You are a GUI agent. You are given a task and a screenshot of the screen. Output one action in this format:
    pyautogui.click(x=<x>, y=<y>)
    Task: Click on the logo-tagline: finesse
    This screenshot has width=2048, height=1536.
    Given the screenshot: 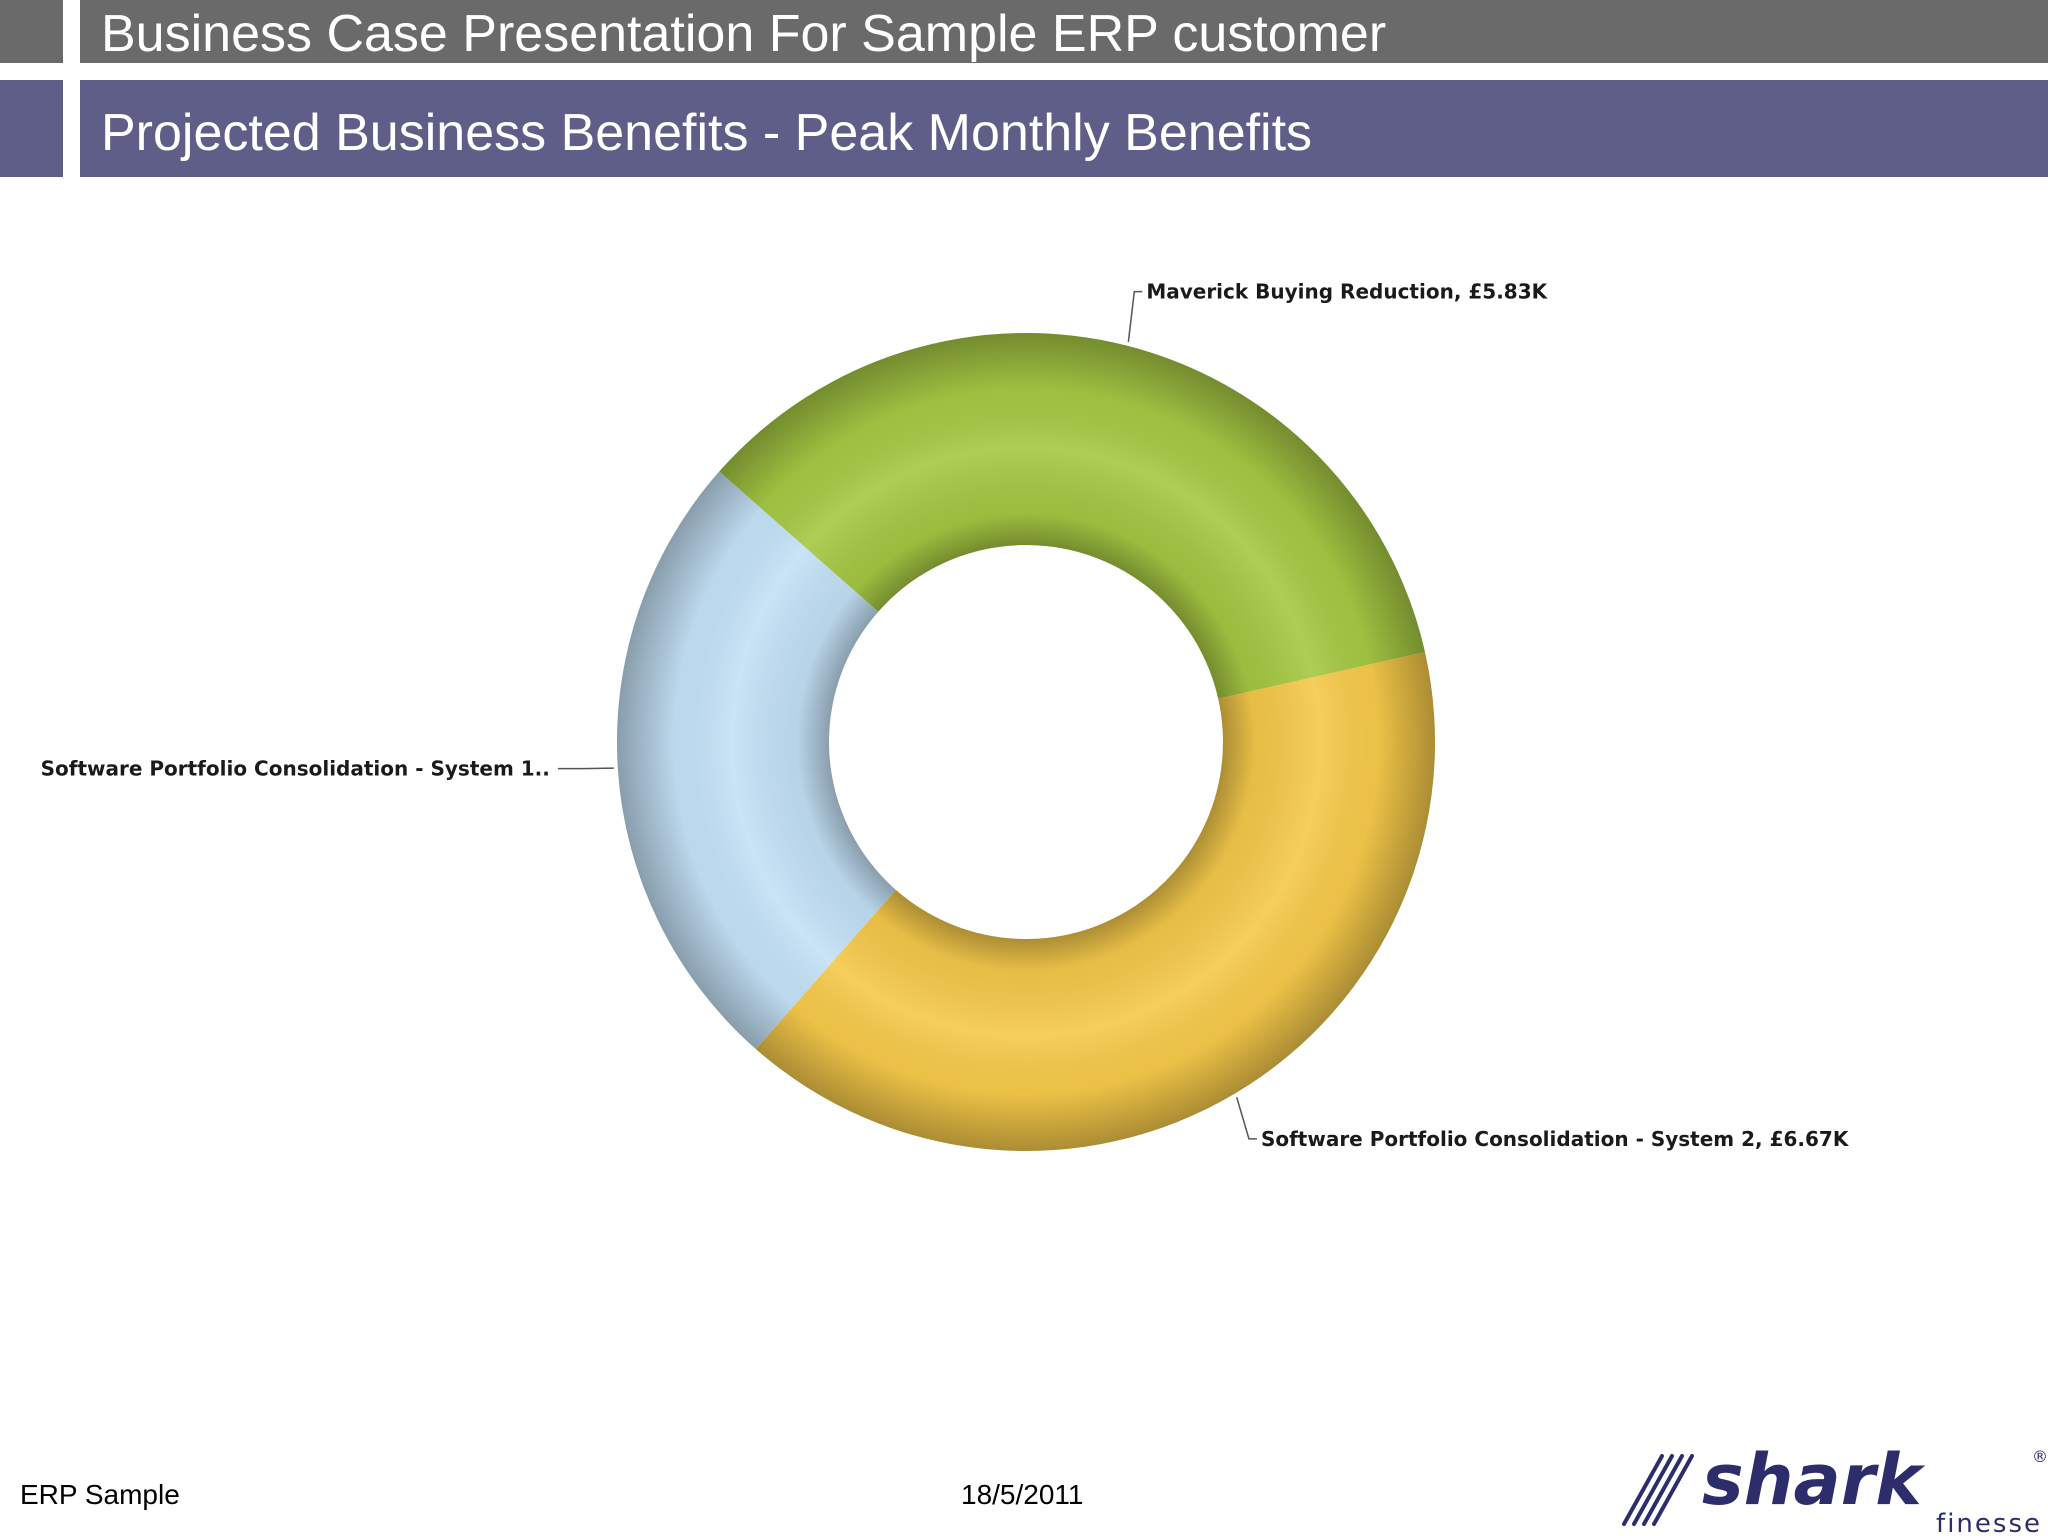 What is the action you would take?
    pyautogui.click(x=1989, y=1522)
    